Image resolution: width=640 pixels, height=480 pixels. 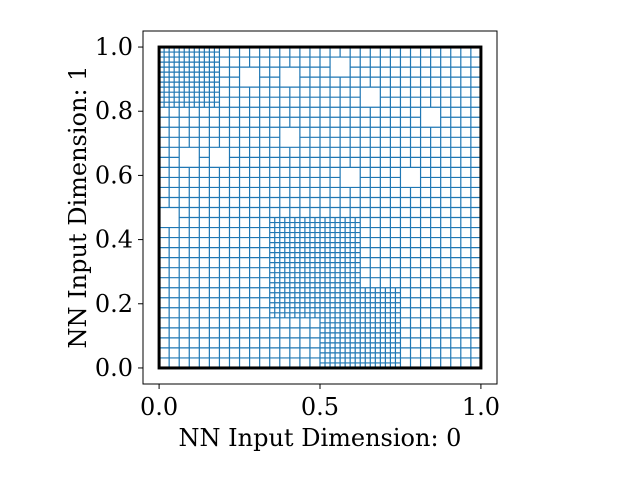 What do you see at coordinates (114, 175) in the screenshot?
I see `y-tick-label-3: 0.6` at bounding box center [114, 175].